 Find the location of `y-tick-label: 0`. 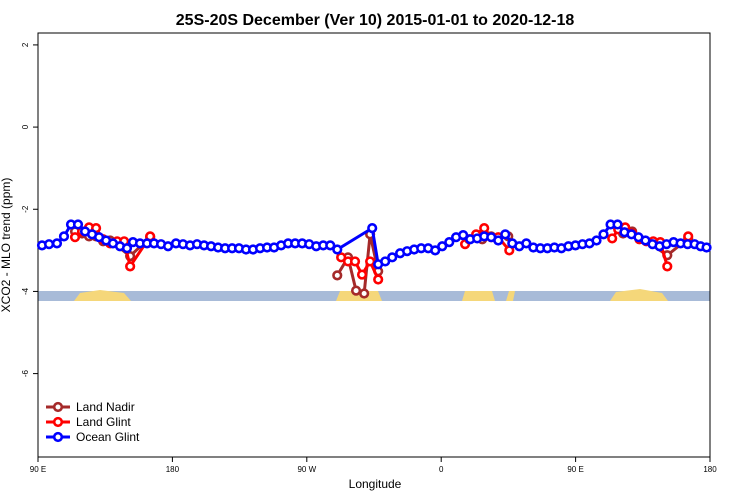

y-tick-label: 0 is located at coordinates (25, 126).